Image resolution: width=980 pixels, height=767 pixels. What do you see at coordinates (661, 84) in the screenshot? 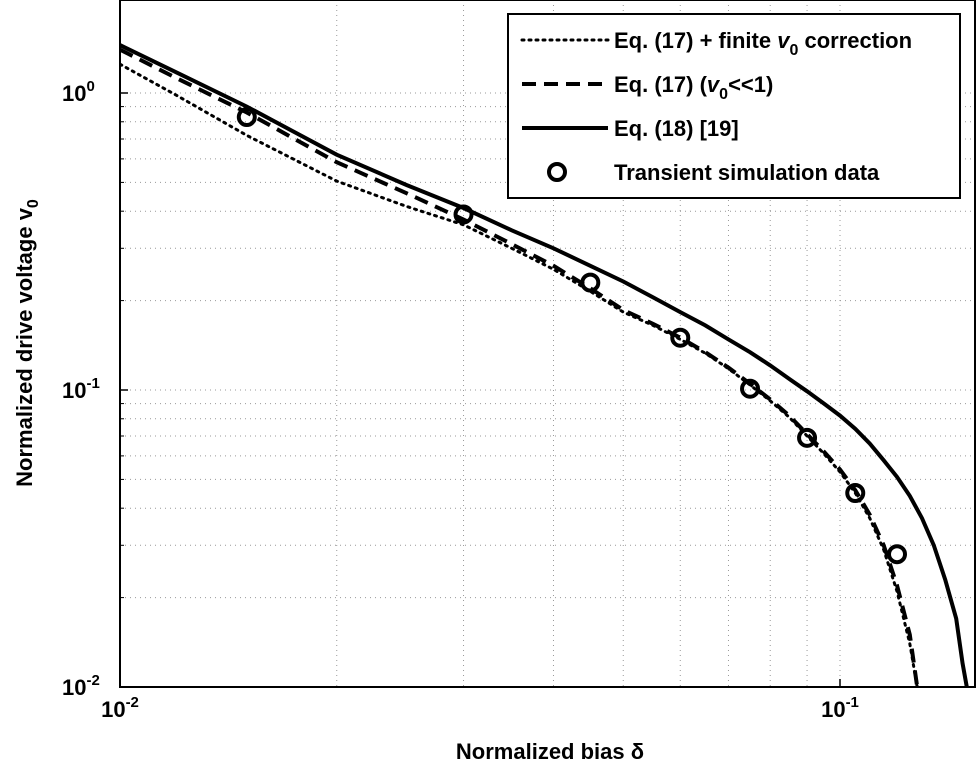
I see `legend-label-text: Eq. (17) (` at bounding box center [661, 84].